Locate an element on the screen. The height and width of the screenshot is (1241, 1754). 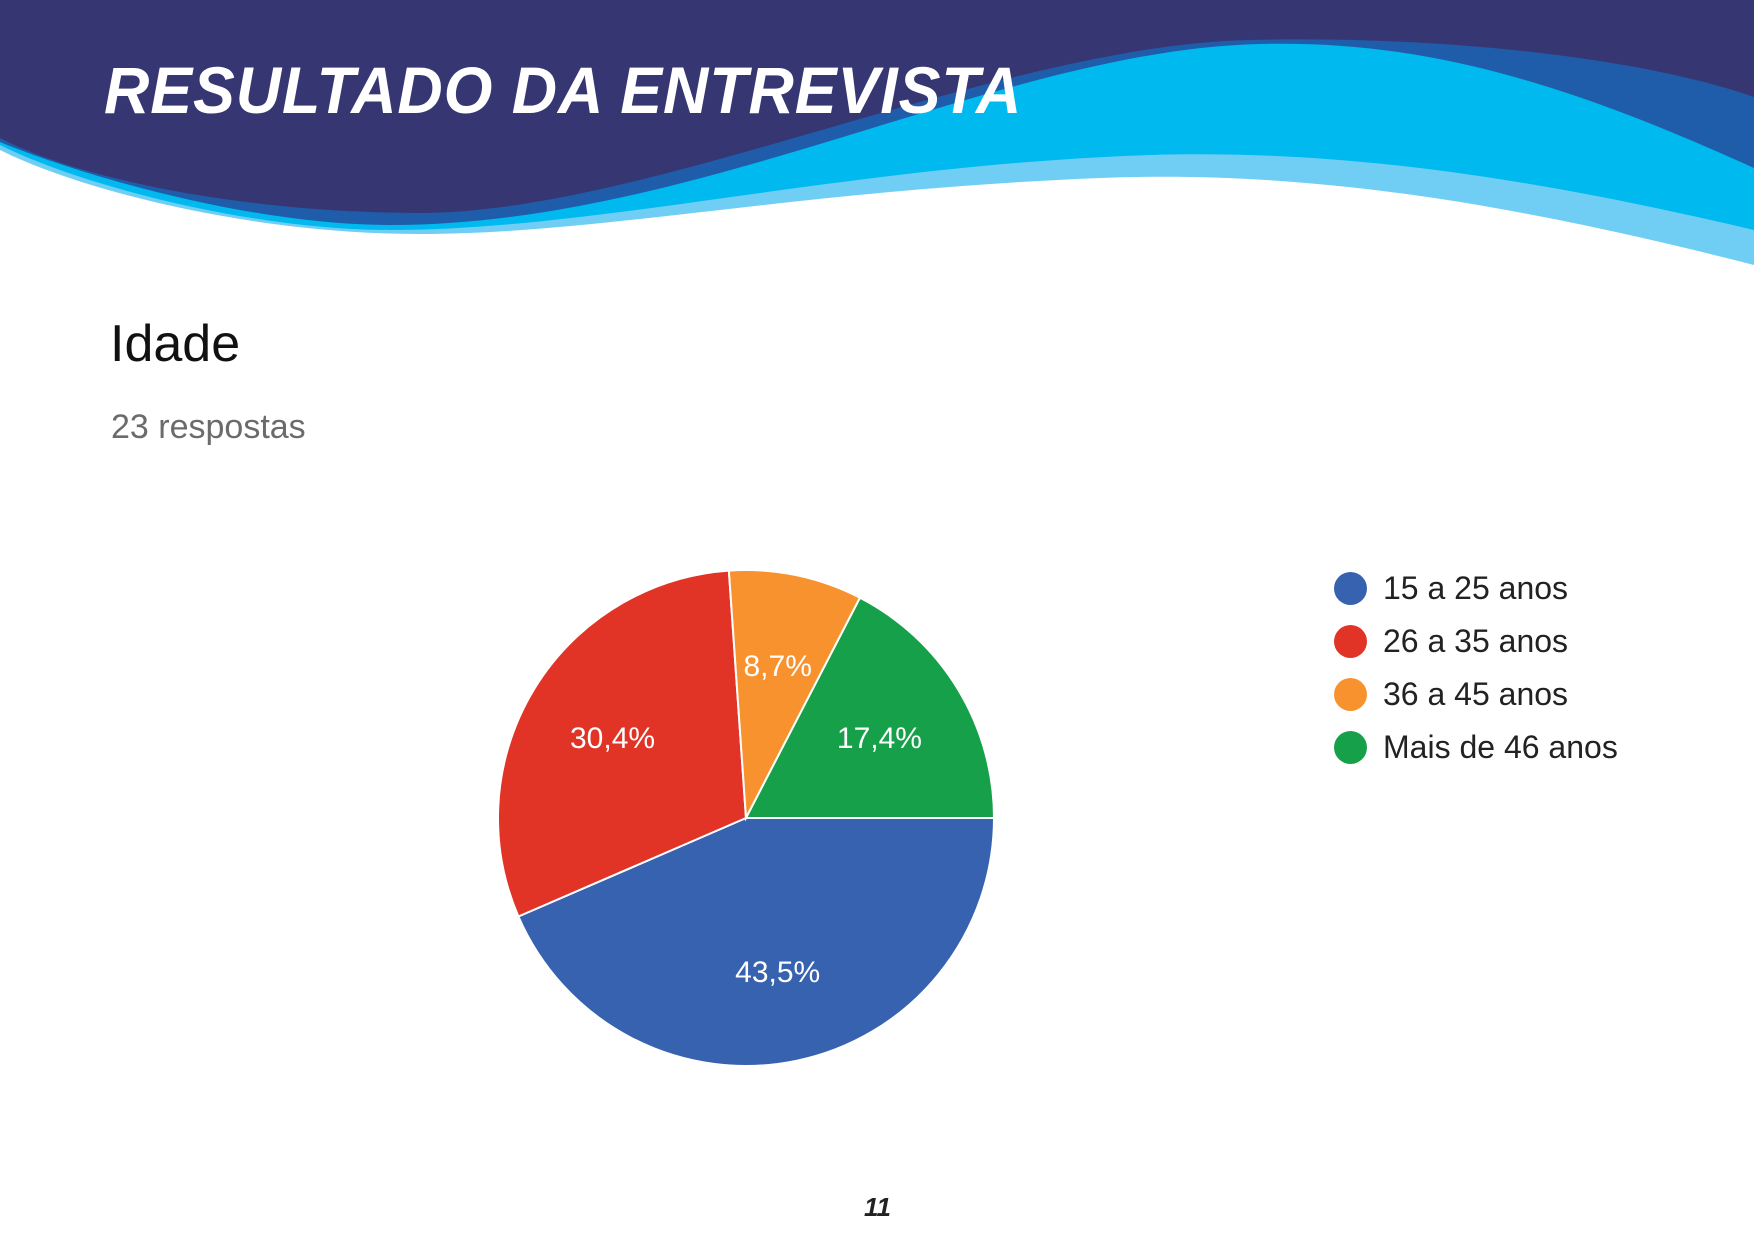
page-number: 11 is located at coordinates (877, 1207).